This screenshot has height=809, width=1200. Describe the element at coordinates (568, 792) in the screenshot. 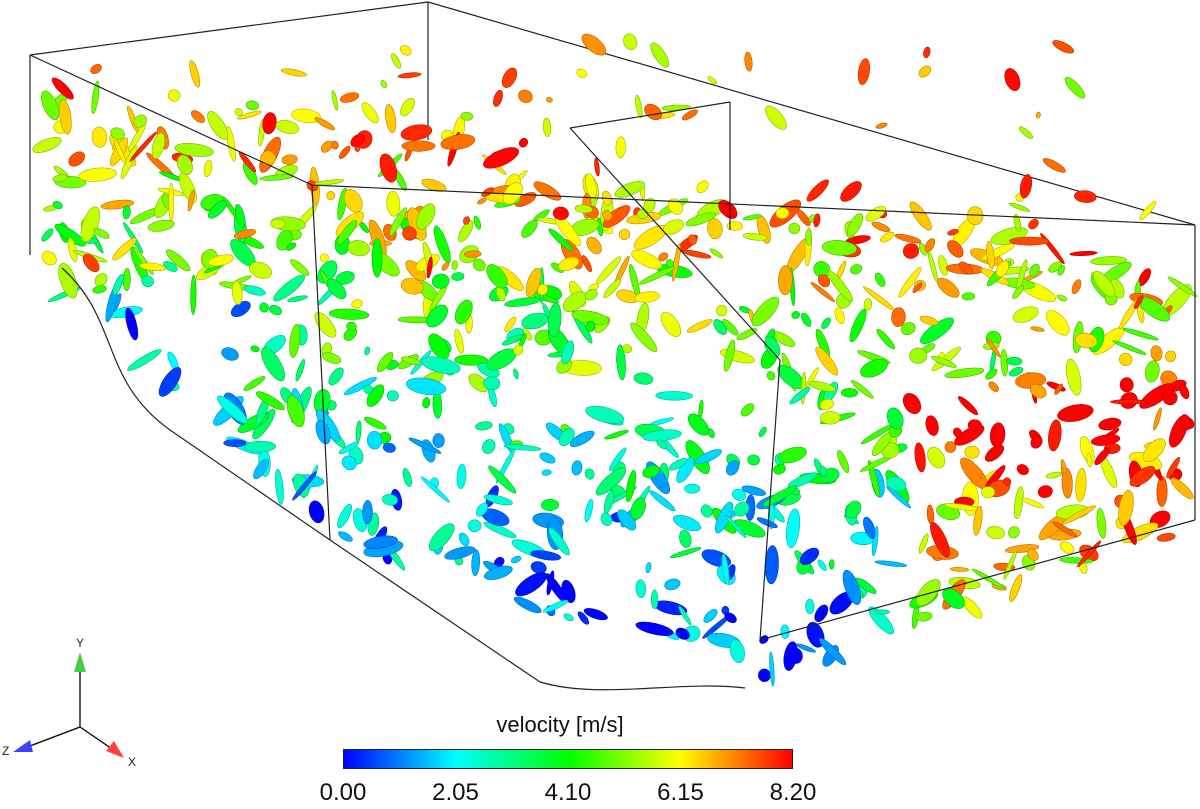

I see `colorbar-tick-label: 4.10` at that location.